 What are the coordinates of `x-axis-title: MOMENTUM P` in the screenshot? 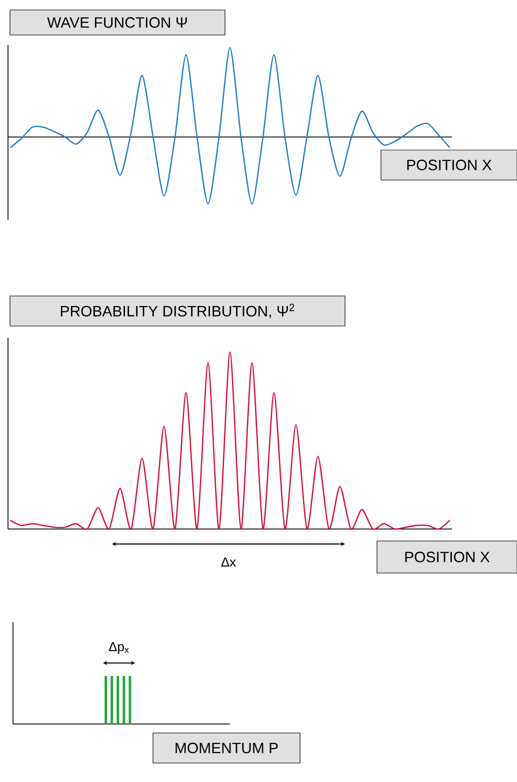 It's located at (226, 748).